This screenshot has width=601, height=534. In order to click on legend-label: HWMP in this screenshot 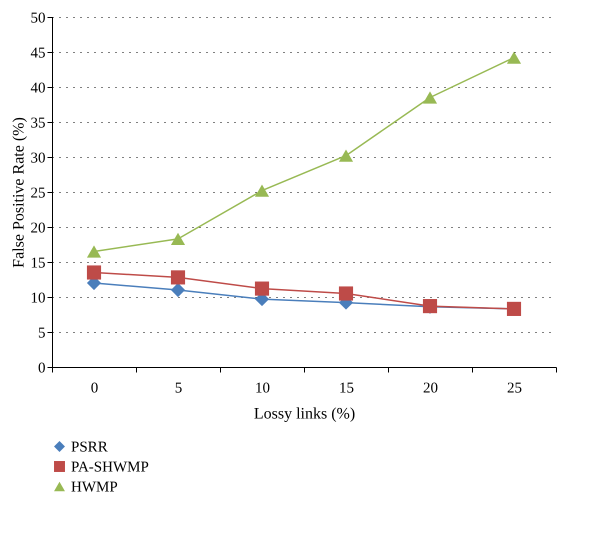, I will do `click(94, 488)`.